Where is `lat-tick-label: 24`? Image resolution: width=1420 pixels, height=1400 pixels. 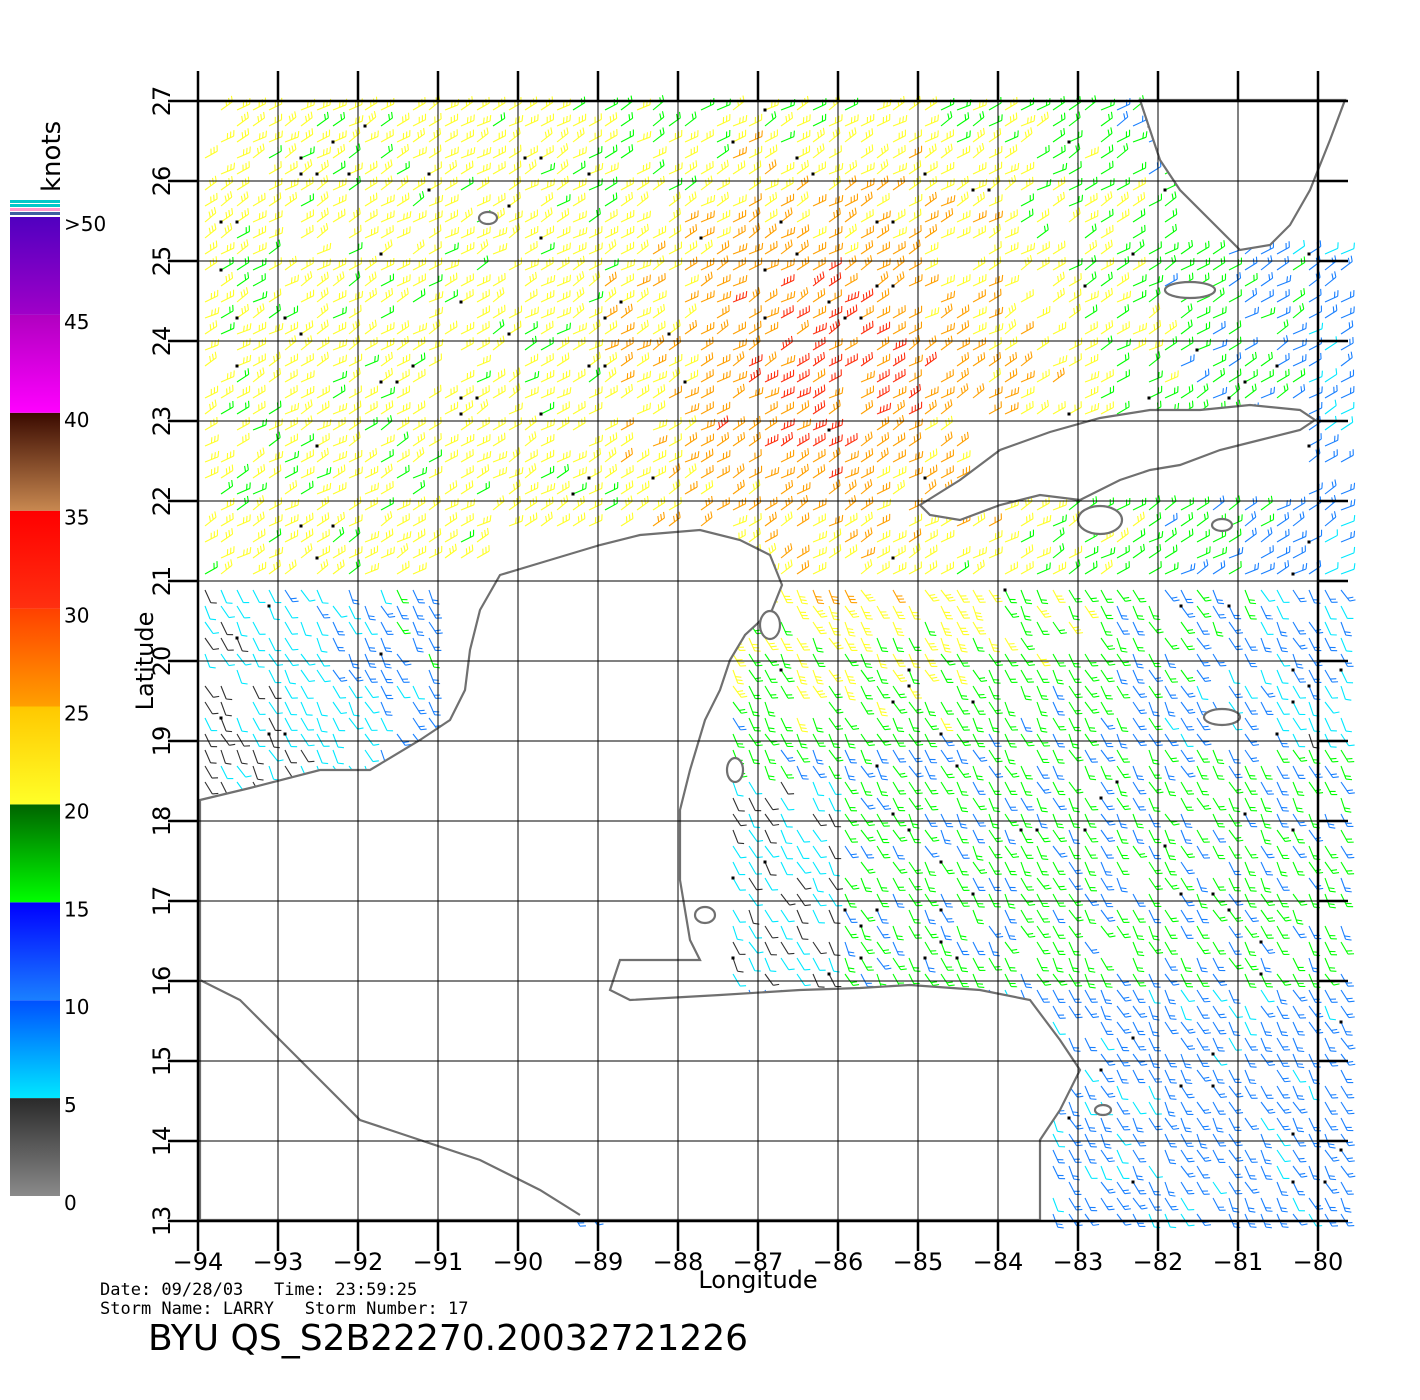 lat-tick-label: 24 is located at coordinates (162, 341).